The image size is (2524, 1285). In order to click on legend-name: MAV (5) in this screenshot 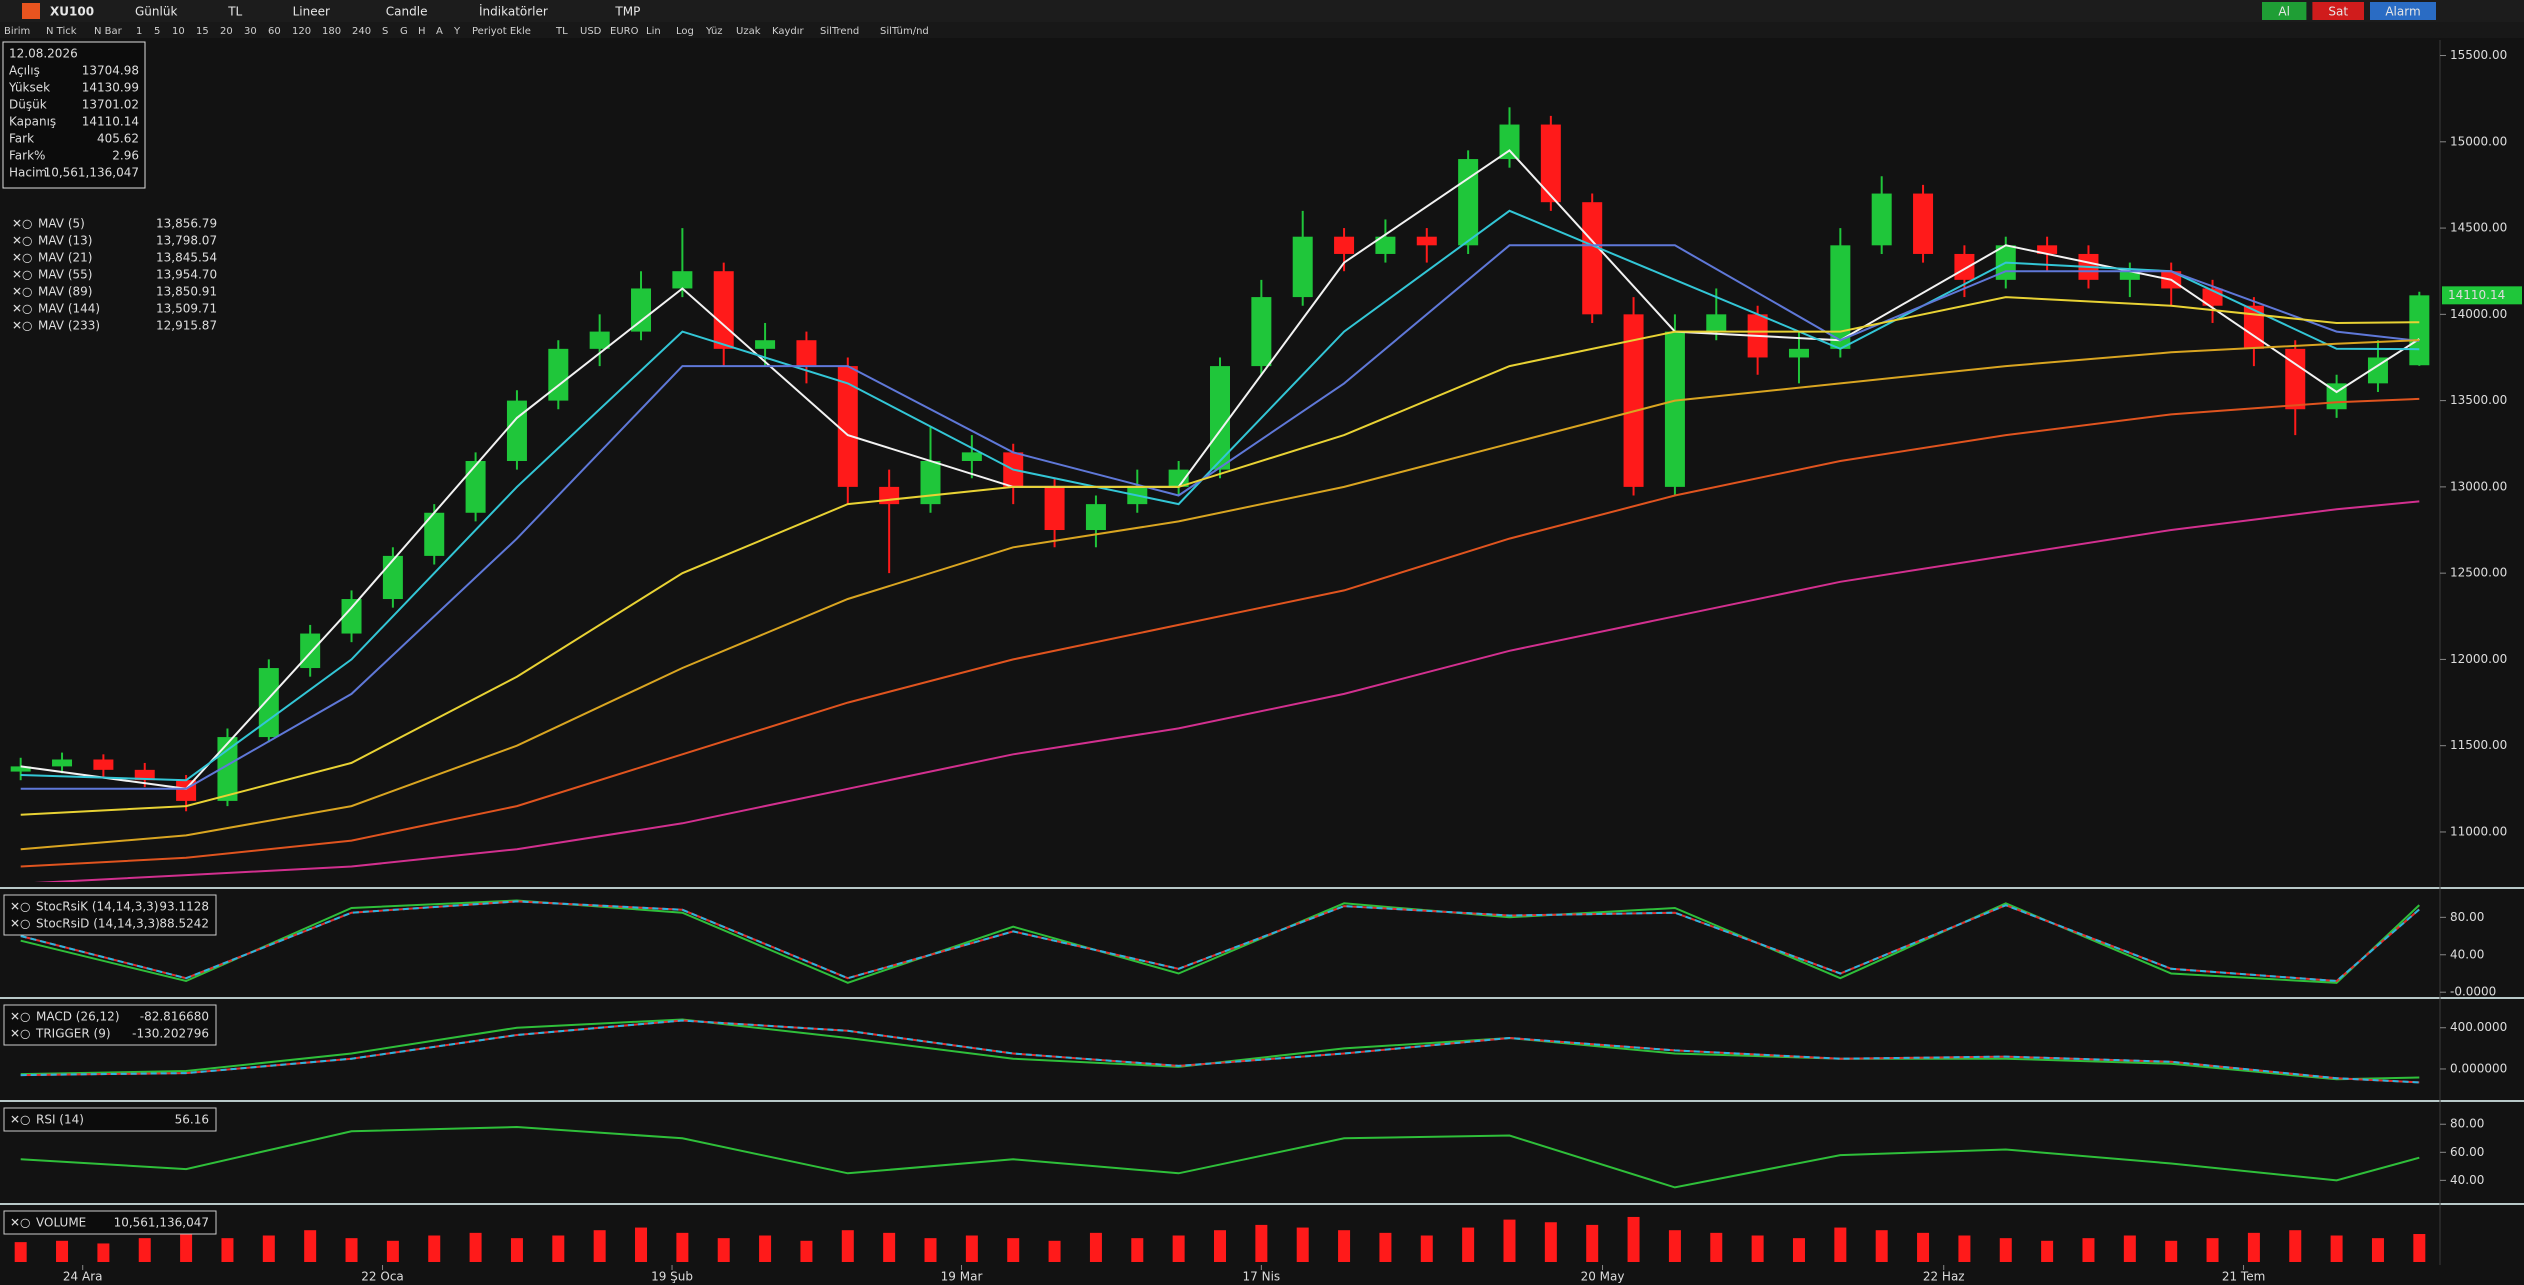, I will do `click(61, 224)`.